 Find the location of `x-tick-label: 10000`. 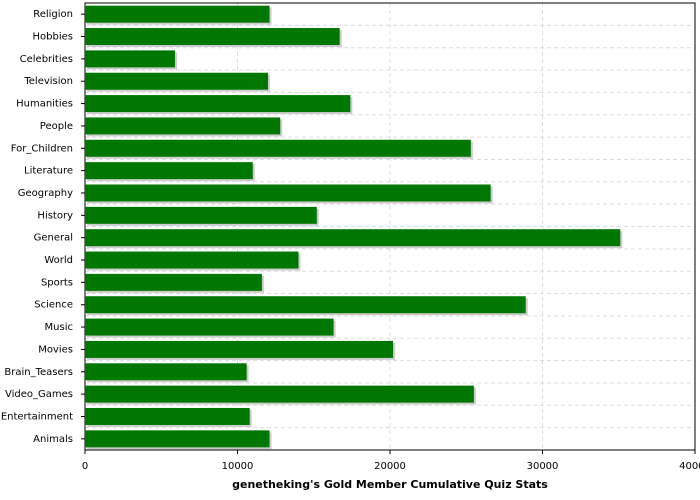

x-tick-label: 10000 is located at coordinates (238, 466).